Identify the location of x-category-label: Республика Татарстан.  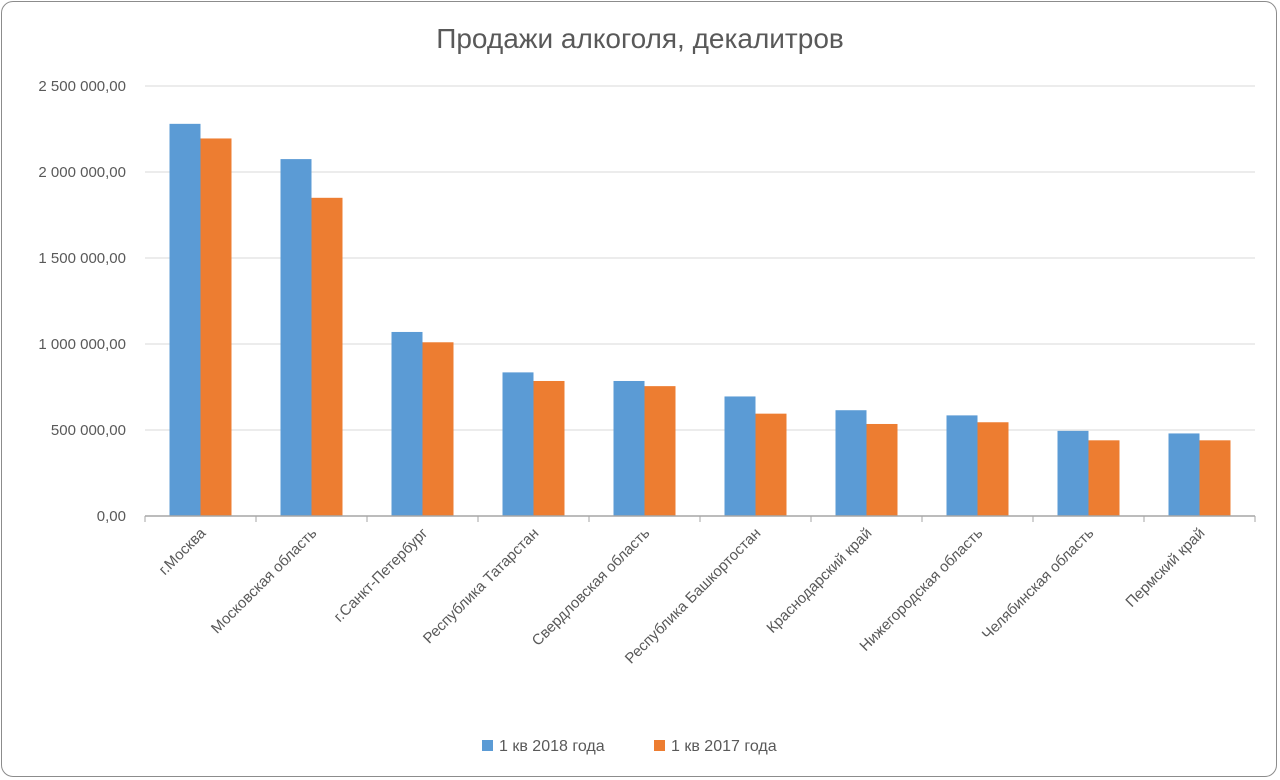
(481, 586).